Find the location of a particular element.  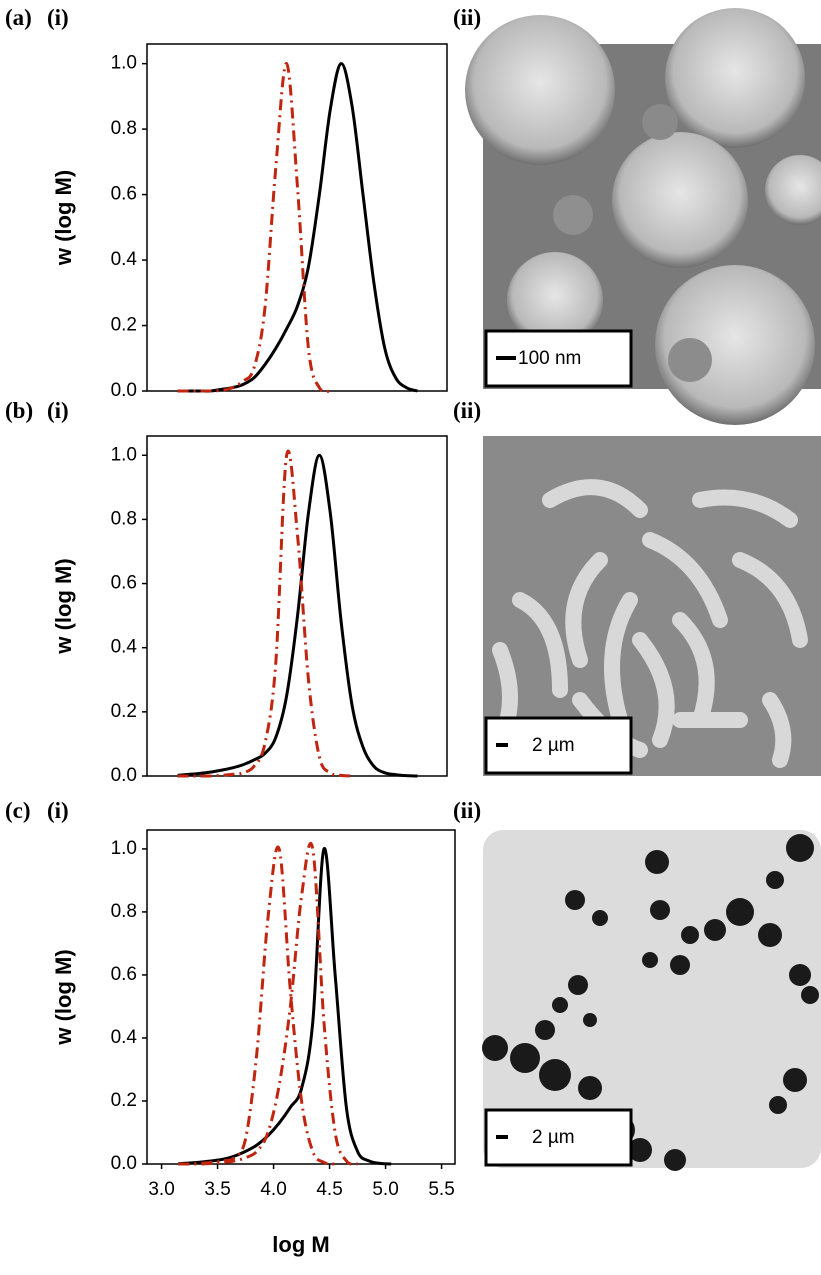

panel-label: (a) is located at coordinates (18, 17).